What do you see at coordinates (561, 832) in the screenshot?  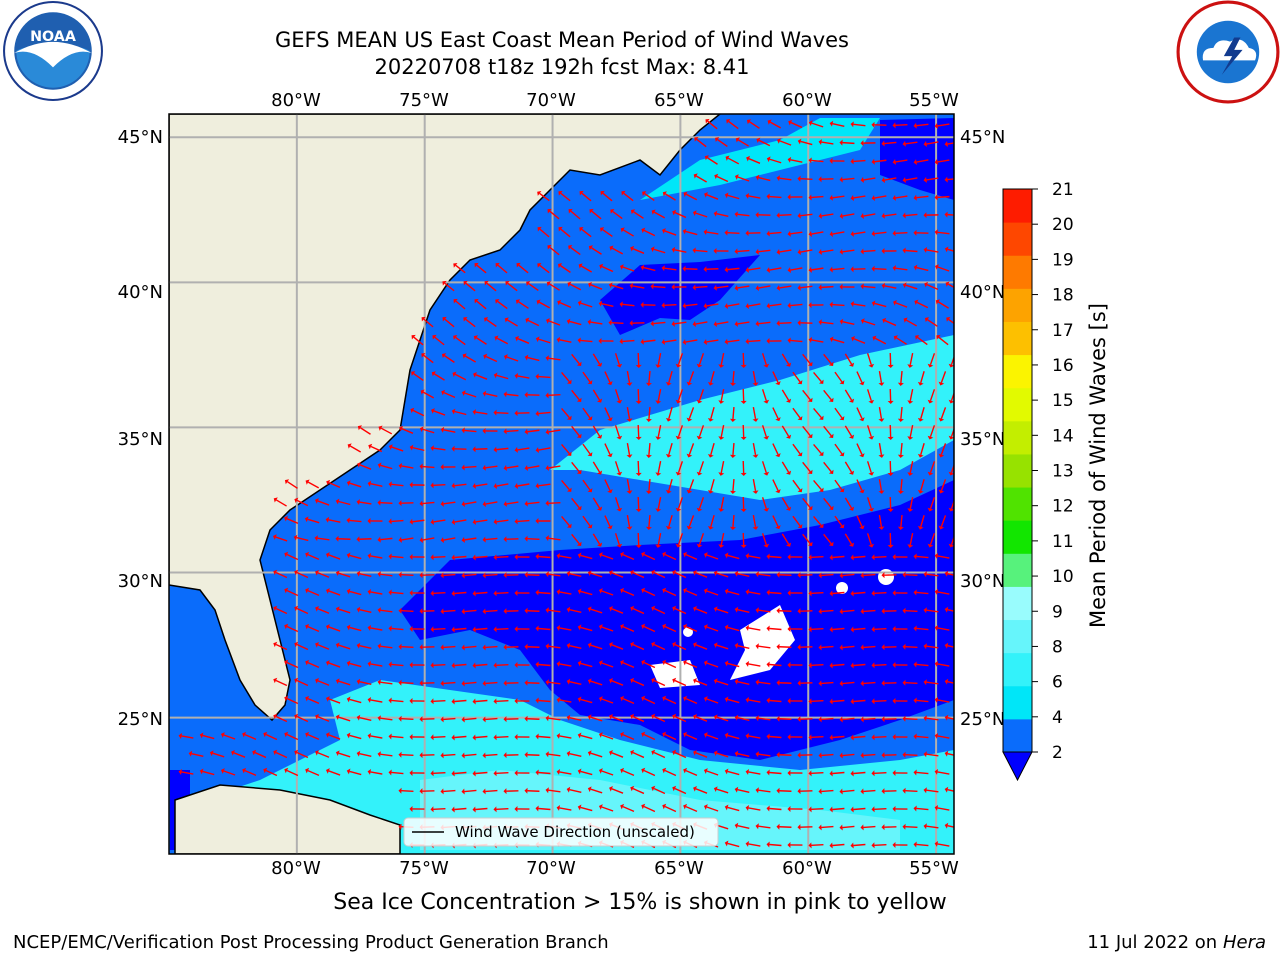 I see `map-legend: Wind Wave Direction (unscaled)` at bounding box center [561, 832].